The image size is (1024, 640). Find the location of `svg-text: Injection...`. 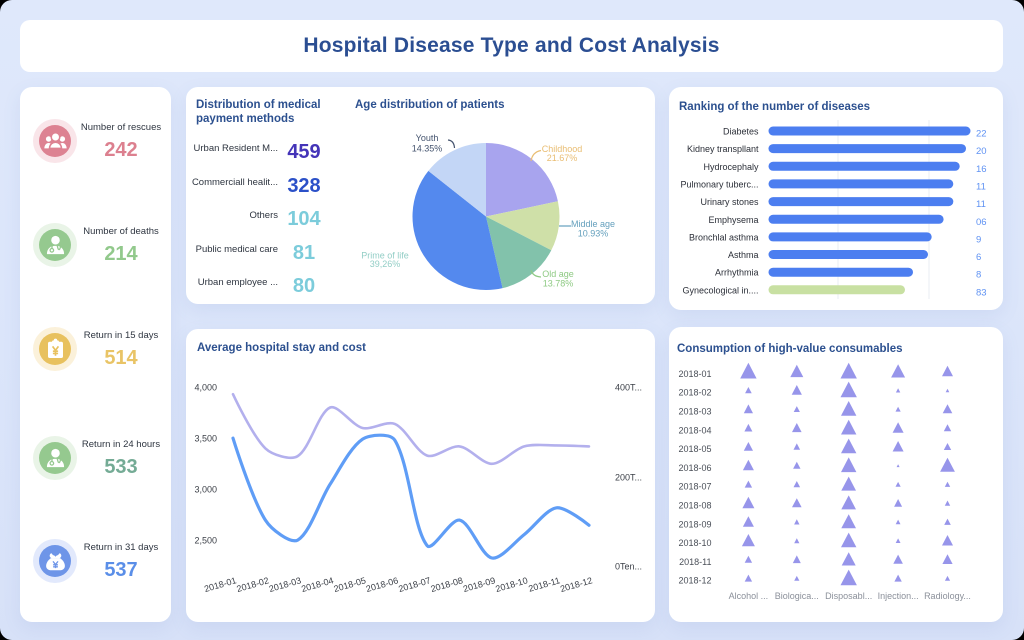

svg-text: Injection... is located at coordinates (898, 596).